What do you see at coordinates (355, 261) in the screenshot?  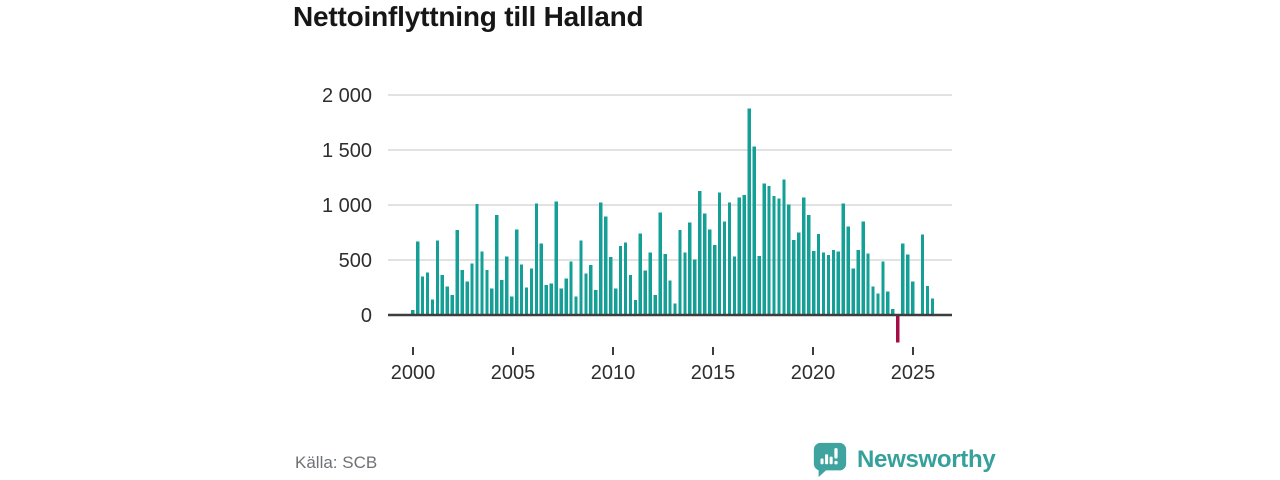 I see `y-tick-label: 500` at bounding box center [355, 261].